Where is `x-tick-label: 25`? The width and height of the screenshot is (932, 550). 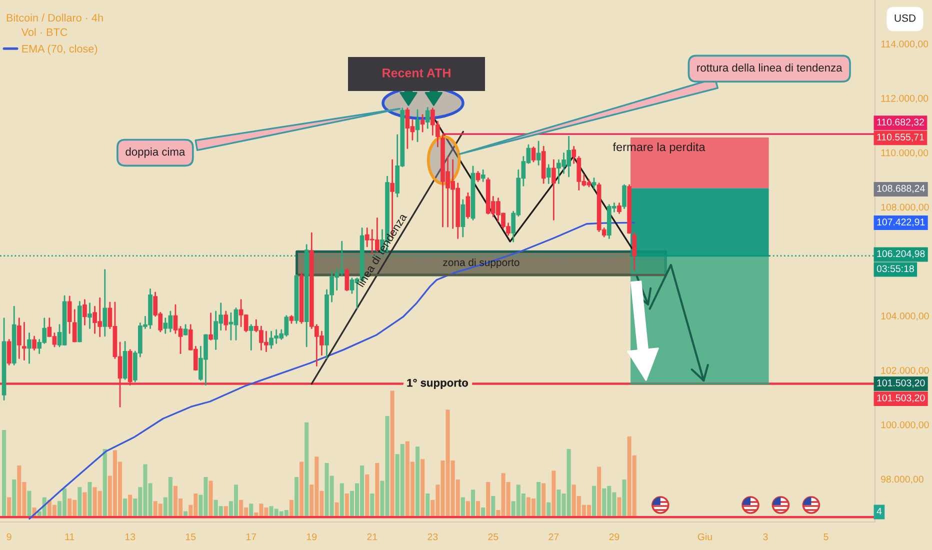
x-tick-label: 25 is located at coordinates (493, 536).